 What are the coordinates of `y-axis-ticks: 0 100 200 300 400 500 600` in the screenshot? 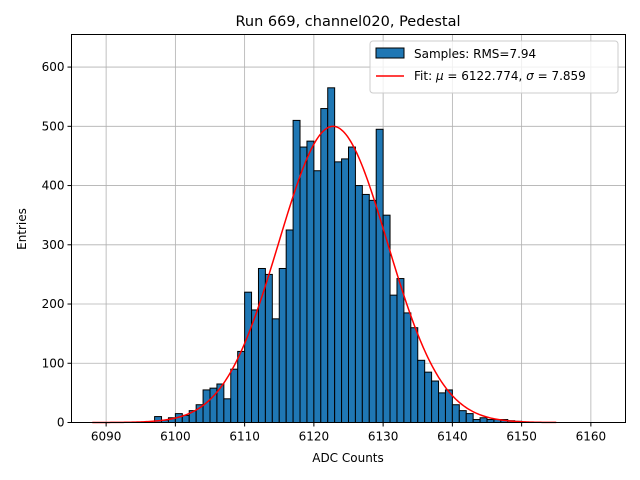 It's located at (57, 245).